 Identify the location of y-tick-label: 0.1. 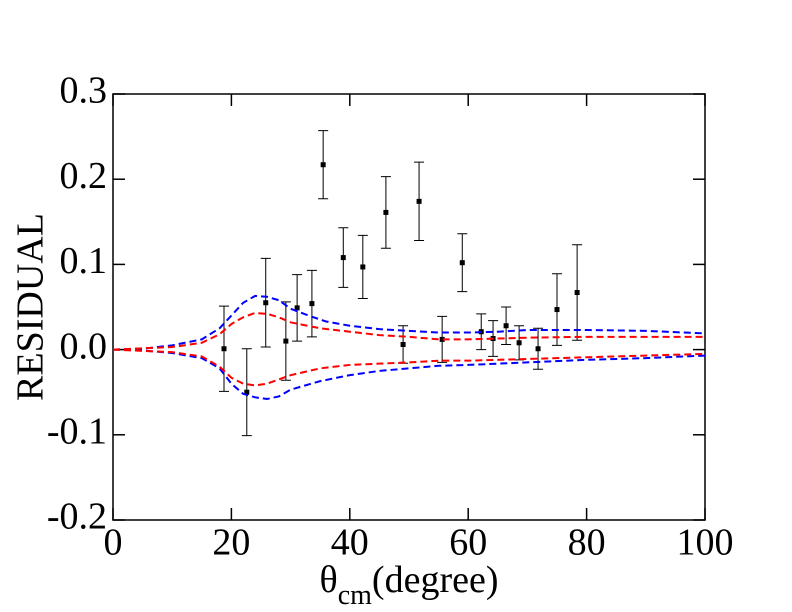
(84, 261).